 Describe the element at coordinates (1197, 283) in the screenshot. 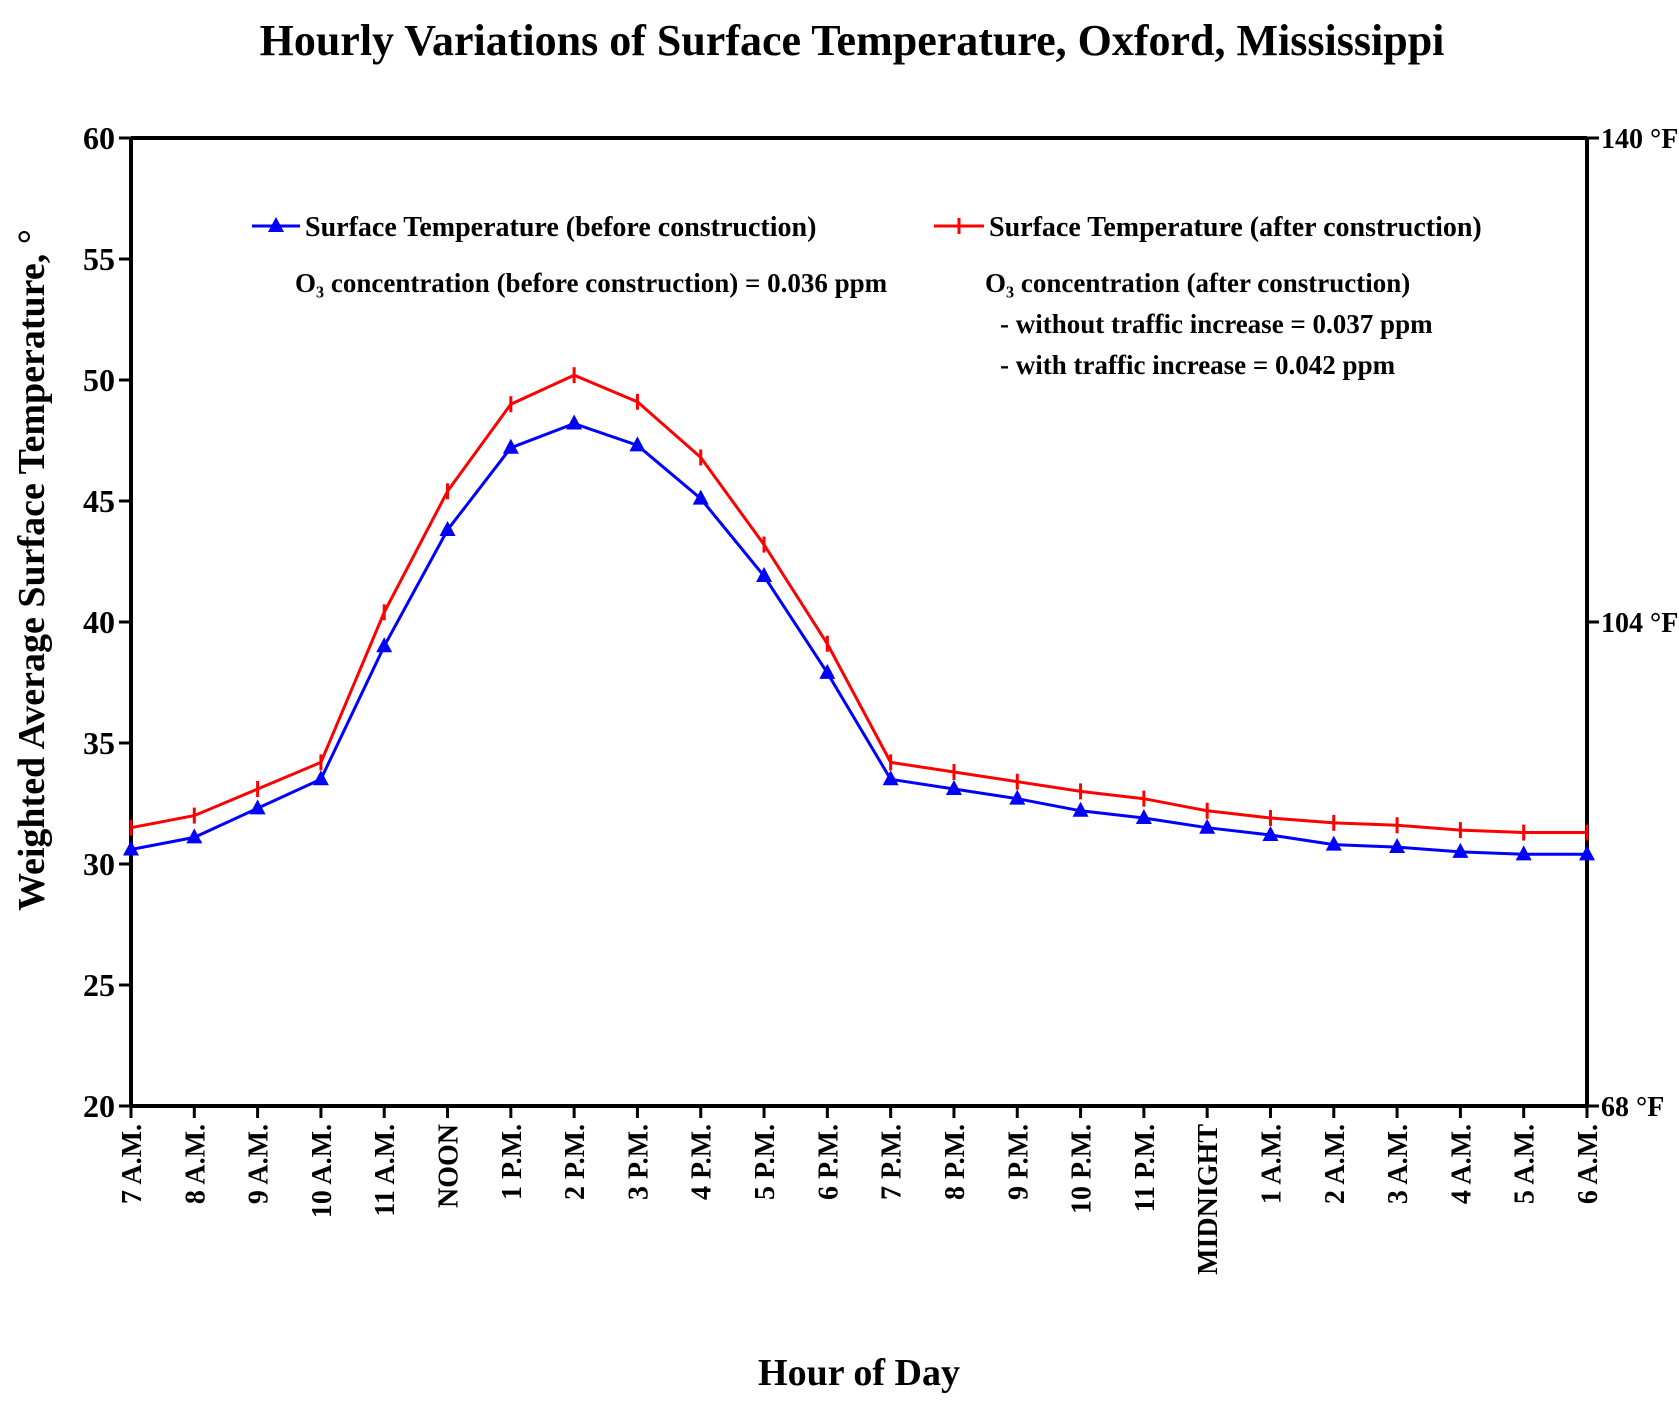

I see `annotation-after-heading: O₃ concentration (after construction)` at that location.